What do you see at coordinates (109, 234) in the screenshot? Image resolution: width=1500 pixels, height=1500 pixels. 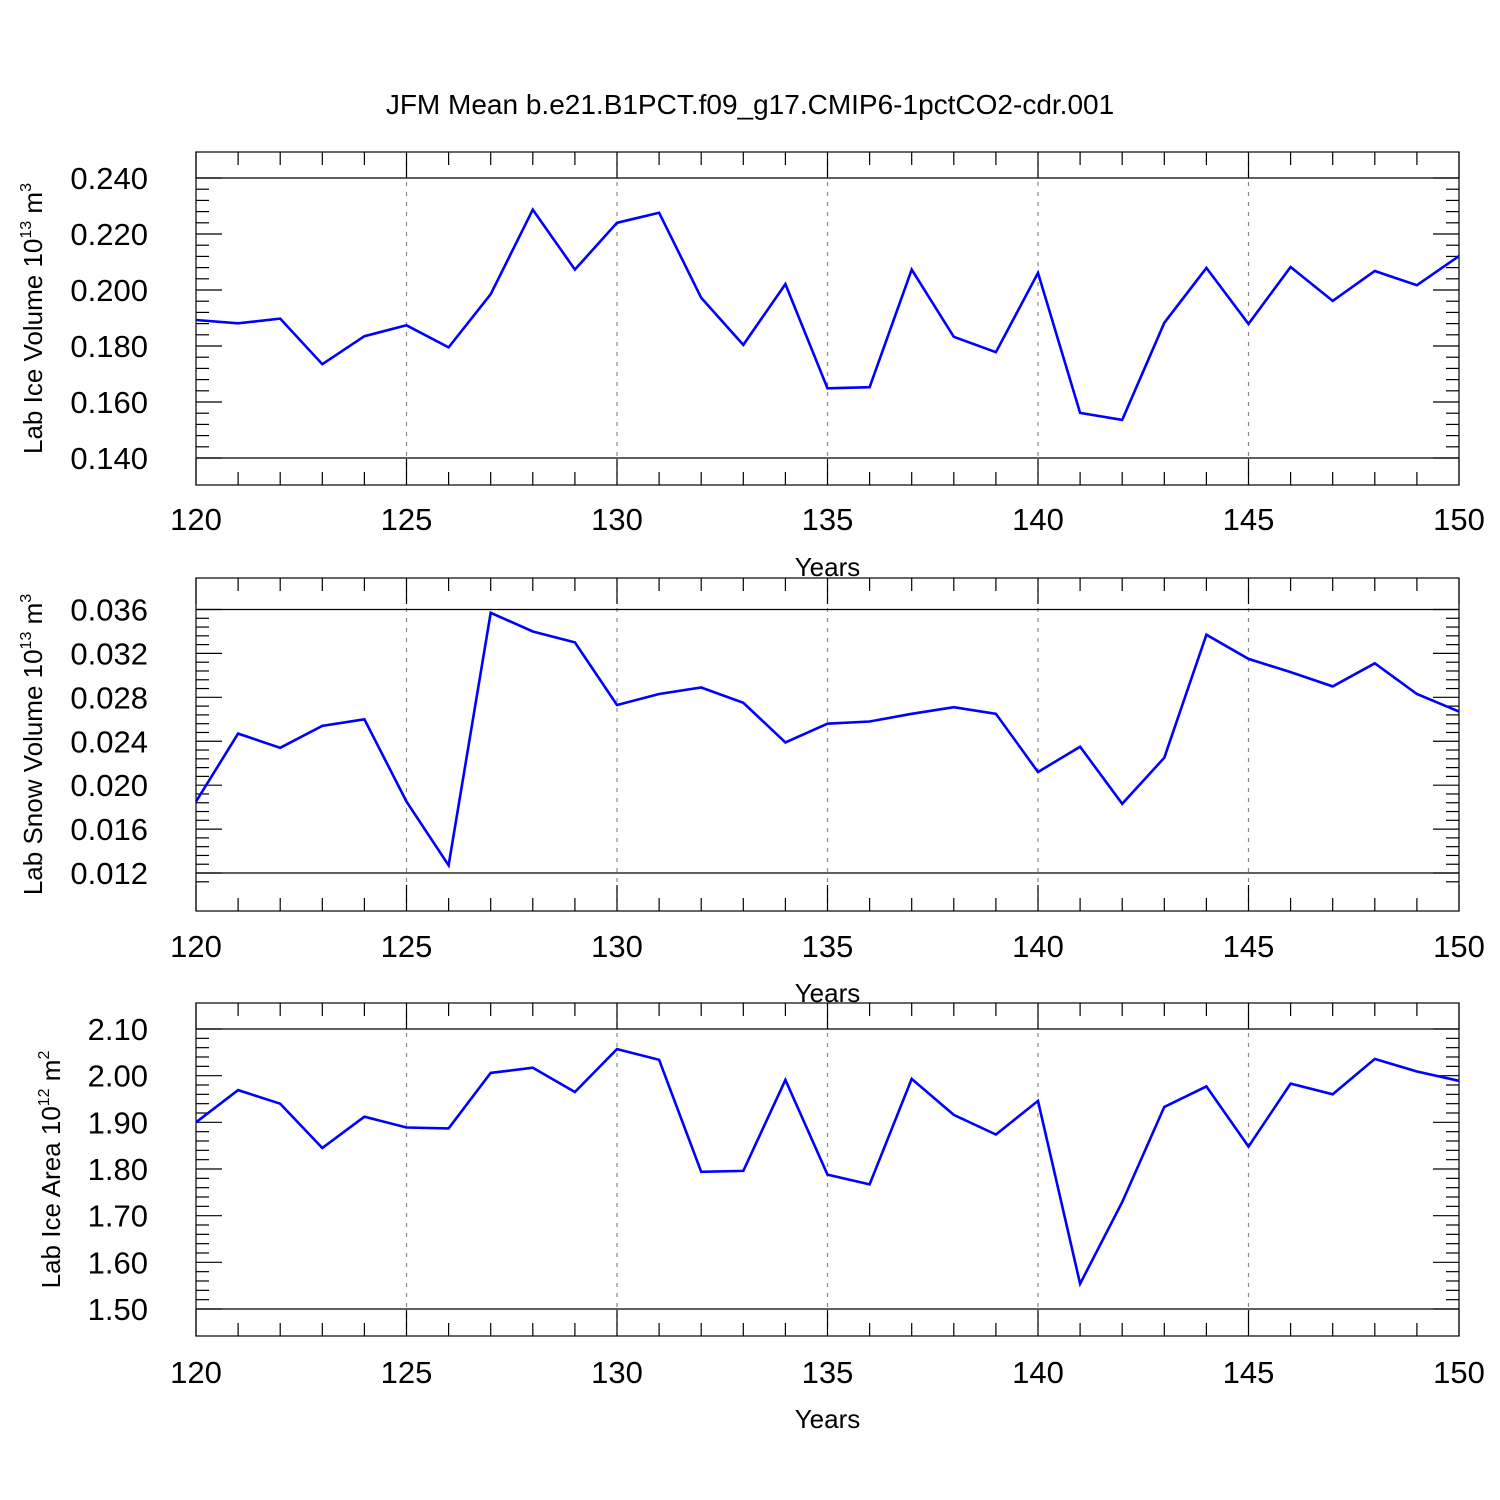 I see `y-tick-label: 0.220` at bounding box center [109, 234].